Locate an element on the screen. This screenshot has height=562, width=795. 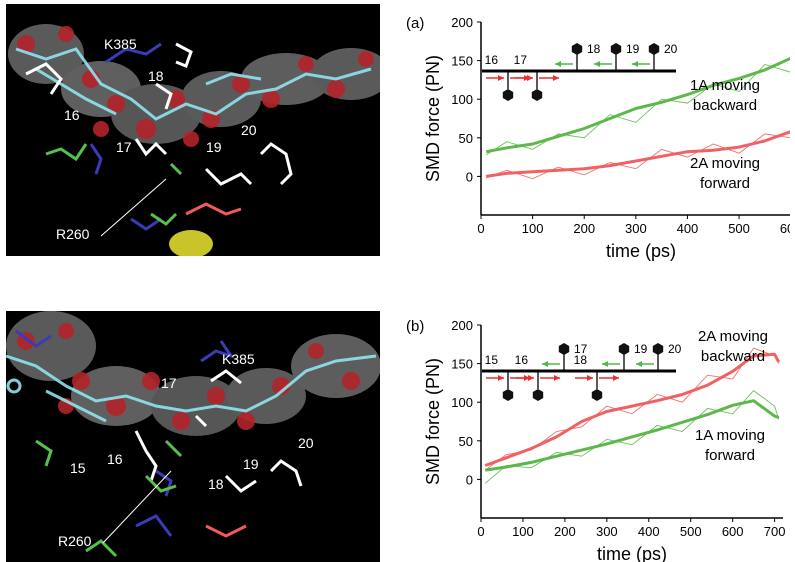
label-residue-15-b: 15 is located at coordinates (78, 468).